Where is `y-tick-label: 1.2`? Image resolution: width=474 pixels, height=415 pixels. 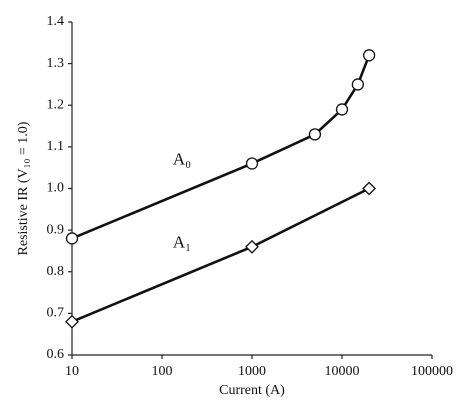 y-tick-label: 1.2 is located at coordinates (56, 104).